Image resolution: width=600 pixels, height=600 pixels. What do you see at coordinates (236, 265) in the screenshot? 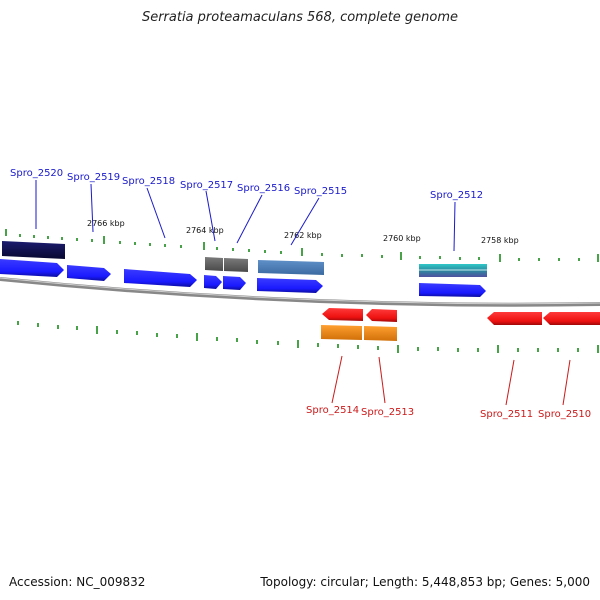
I see `feature-gray-b` at bounding box center [236, 265].